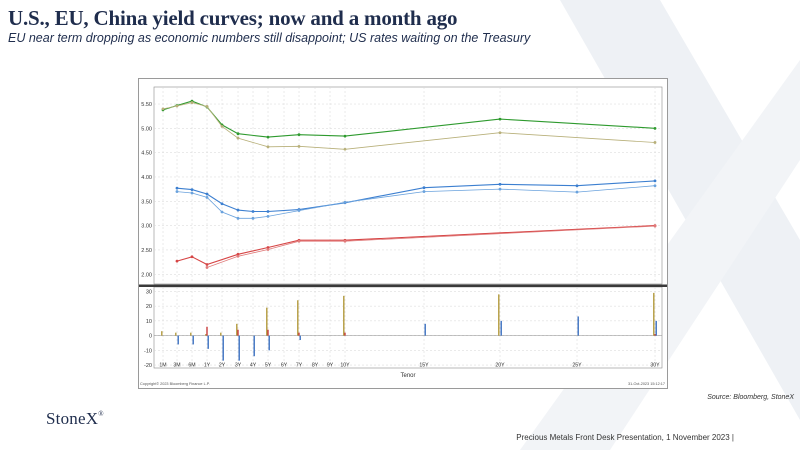  What do you see at coordinates (175, 384) in the screenshot?
I see `copyright-note: Copyright© 2023 Bloomberg Finance L.P.` at bounding box center [175, 384].